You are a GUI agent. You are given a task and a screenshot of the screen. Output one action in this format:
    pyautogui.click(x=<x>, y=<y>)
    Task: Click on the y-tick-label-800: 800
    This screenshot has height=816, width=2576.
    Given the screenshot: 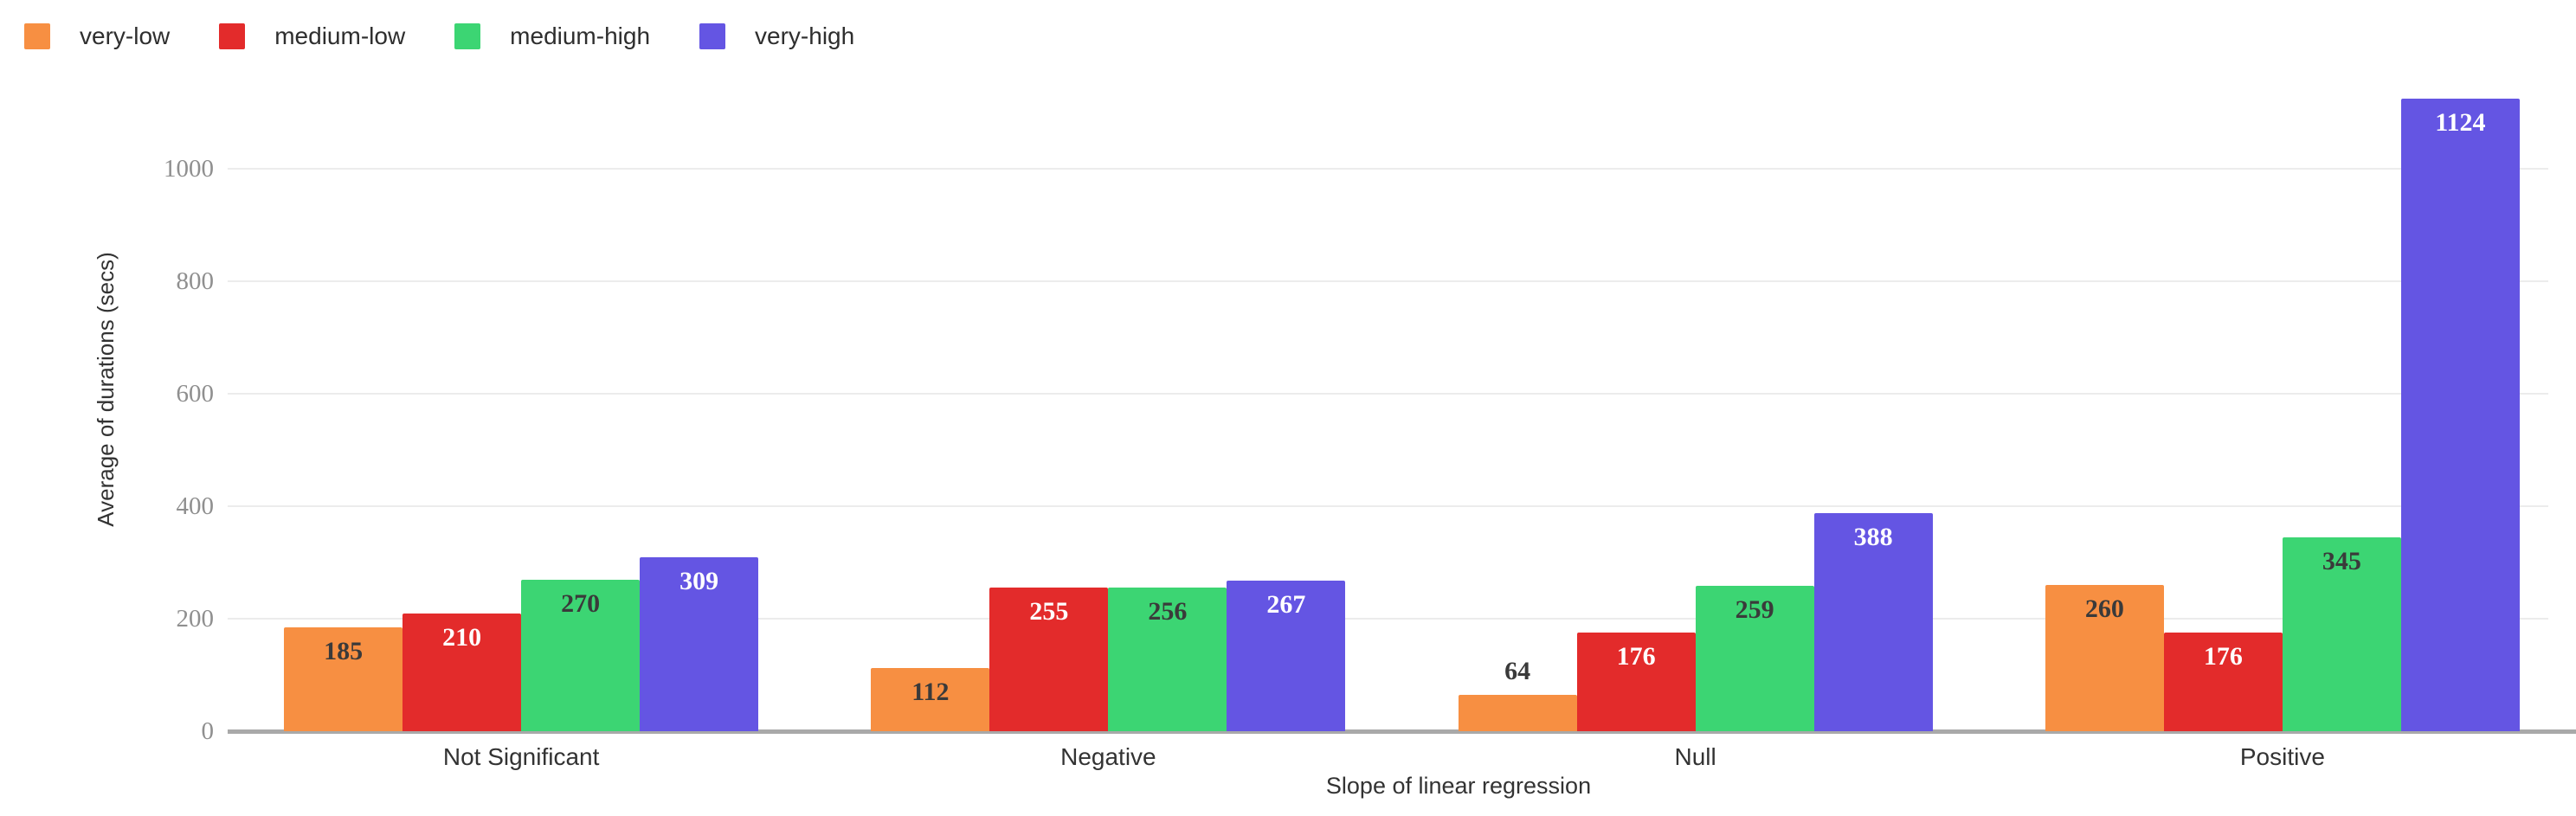 What is the action you would take?
    pyautogui.click(x=195, y=281)
    